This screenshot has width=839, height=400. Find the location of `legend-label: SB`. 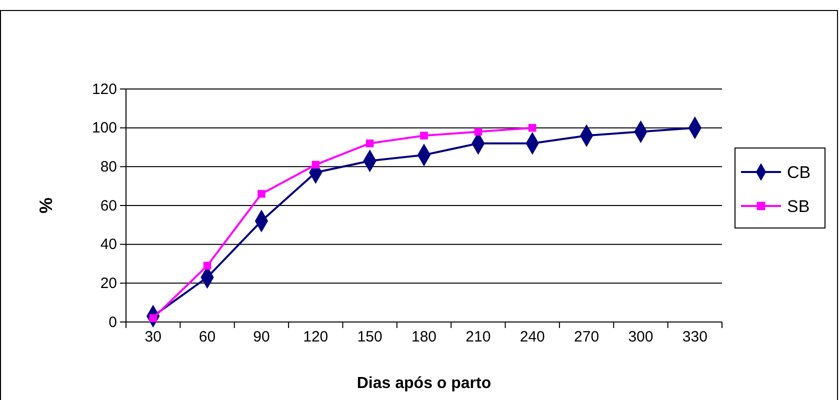

legend-label: SB is located at coordinates (798, 206).